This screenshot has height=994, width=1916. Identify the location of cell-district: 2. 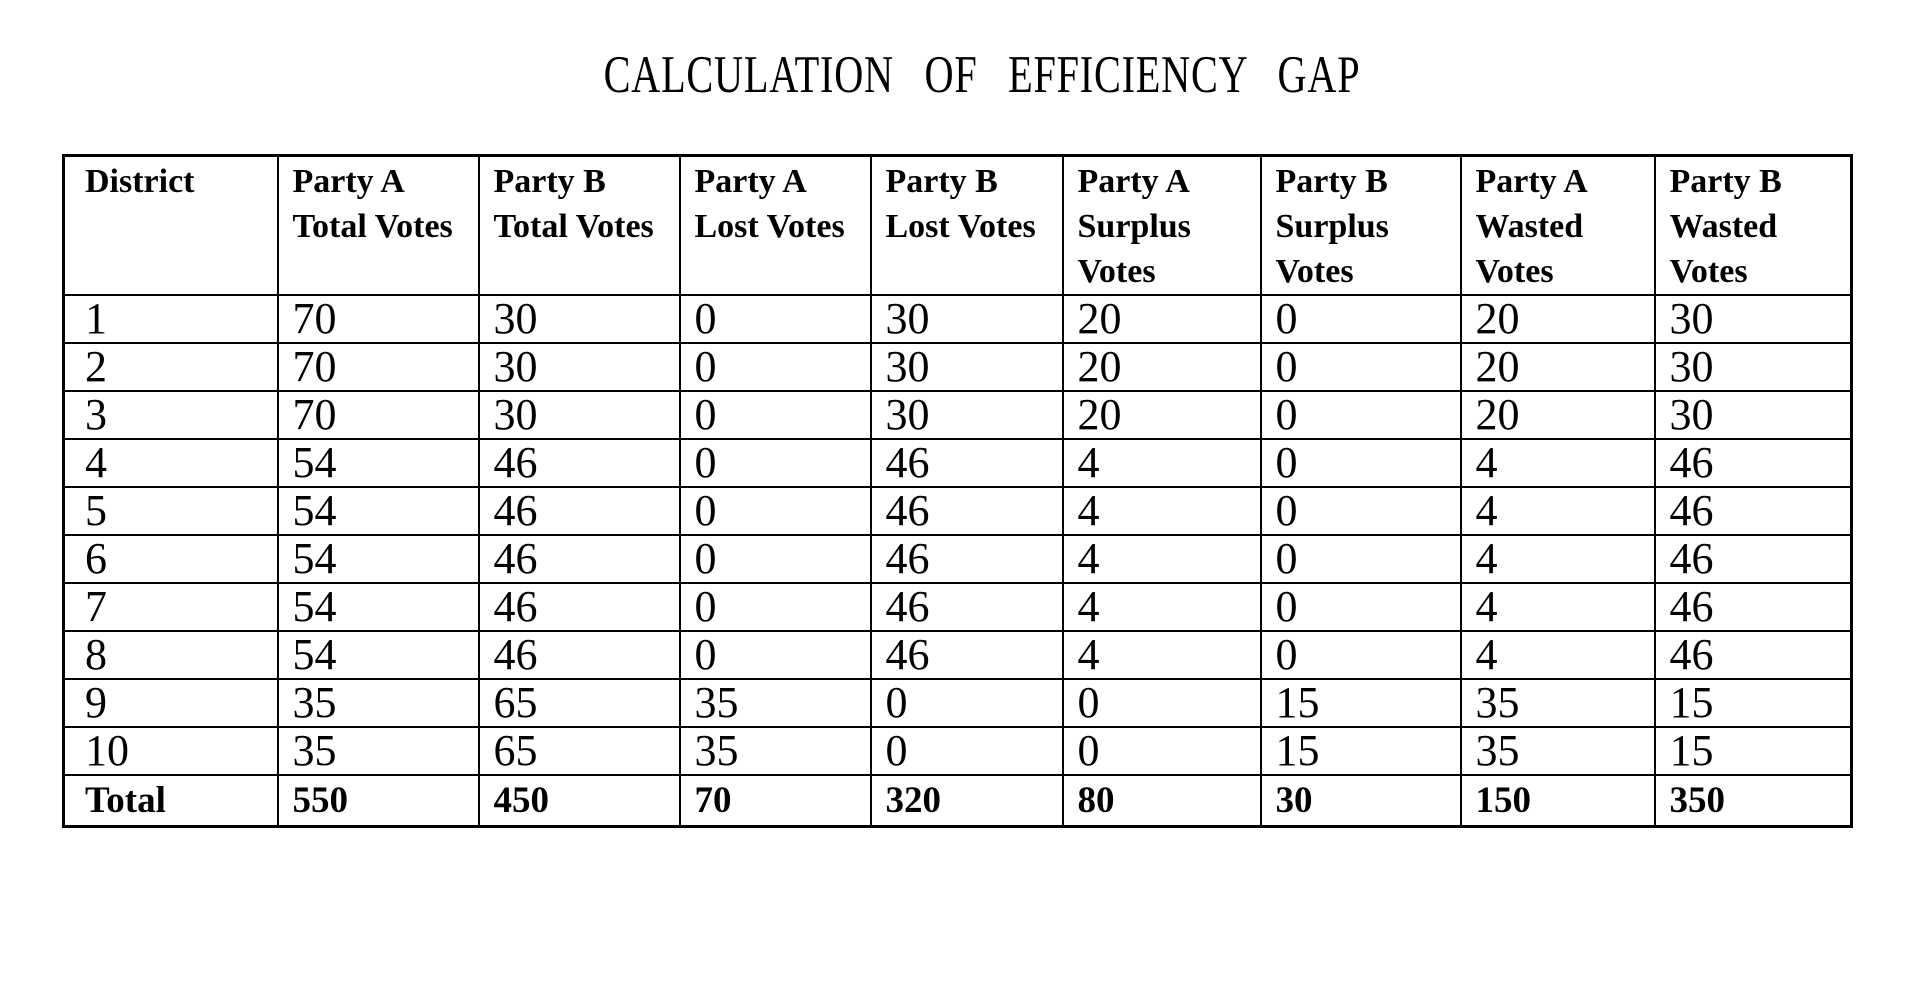
(170, 367).